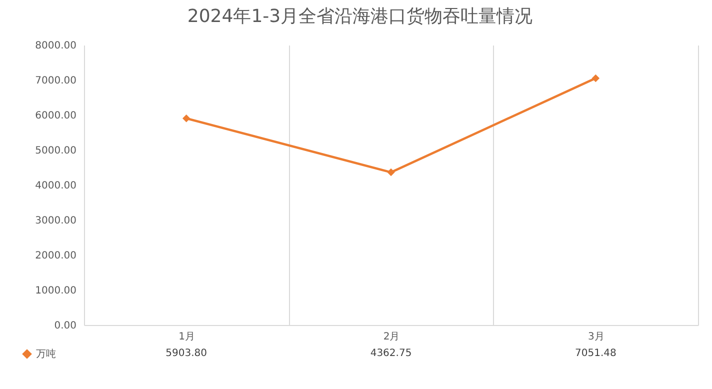 This screenshot has height=389, width=712. Describe the element at coordinates (55, 221) in the screenshot. I see `y-tick-label: 3000.00` at that location.